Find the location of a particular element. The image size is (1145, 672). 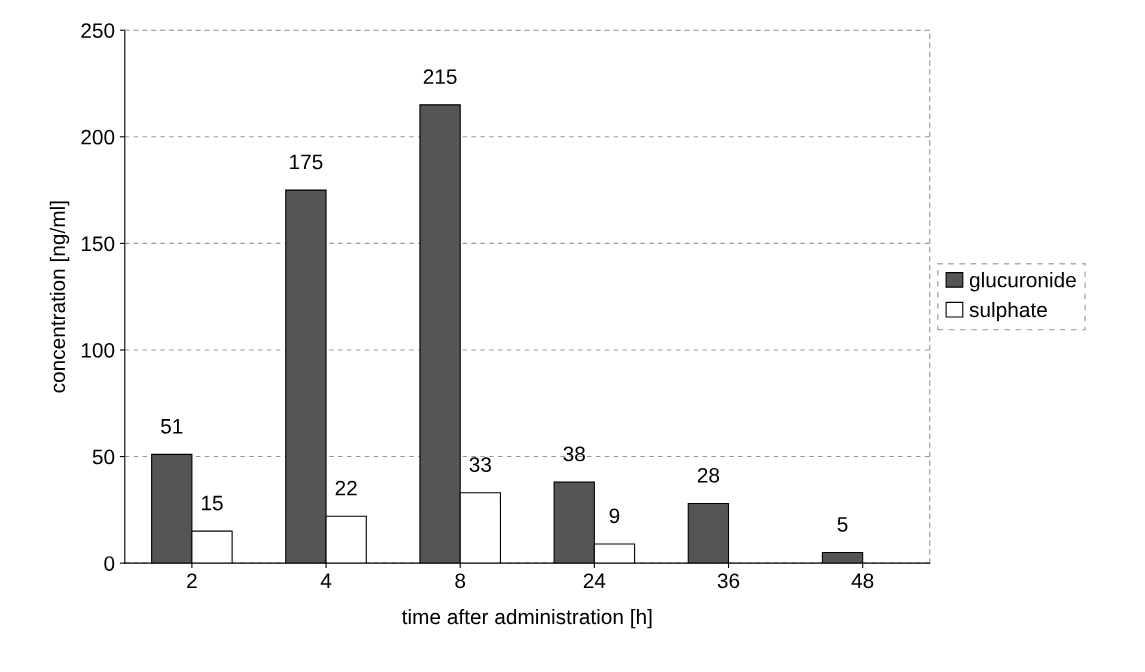

x-tick-label: 24 is located at coordinates (594, 580).